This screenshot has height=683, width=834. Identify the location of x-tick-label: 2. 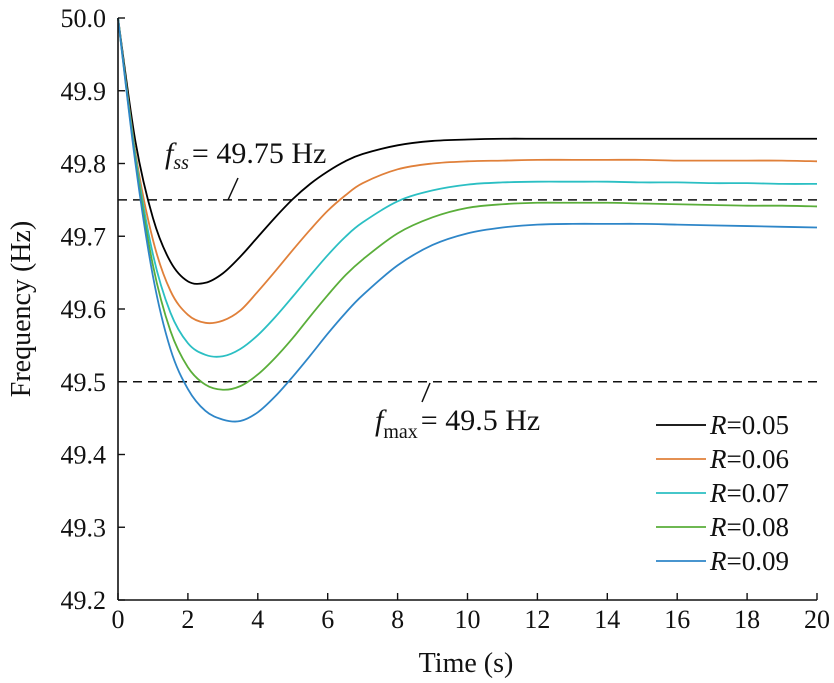
(187, 619).